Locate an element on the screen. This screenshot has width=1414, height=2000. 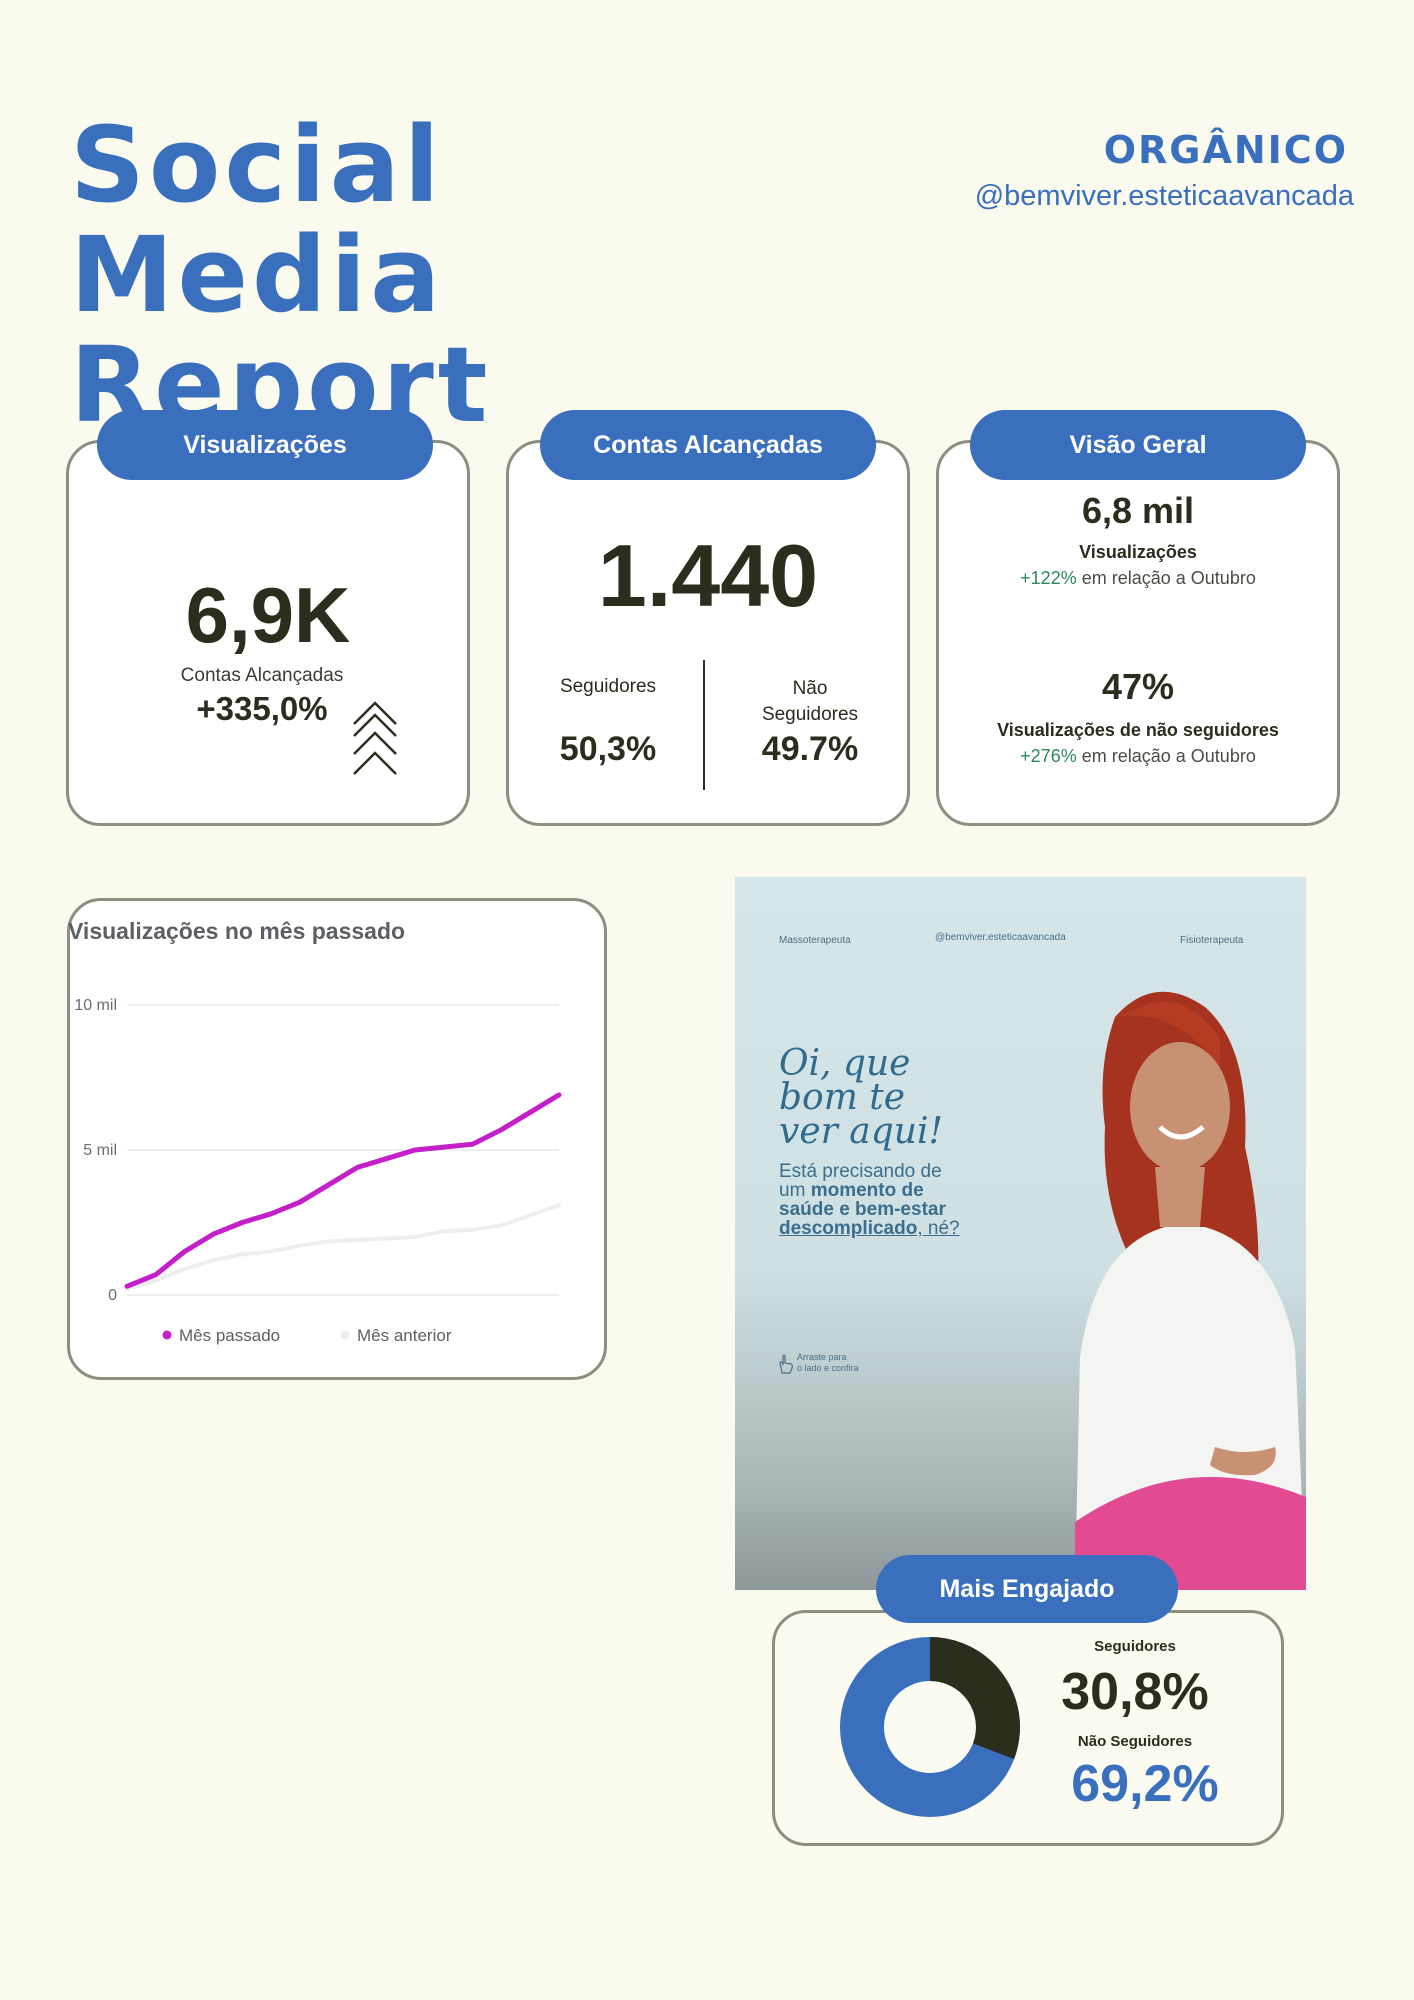
y-tick-label: 10 mil is located at coordinates (95, 1005).